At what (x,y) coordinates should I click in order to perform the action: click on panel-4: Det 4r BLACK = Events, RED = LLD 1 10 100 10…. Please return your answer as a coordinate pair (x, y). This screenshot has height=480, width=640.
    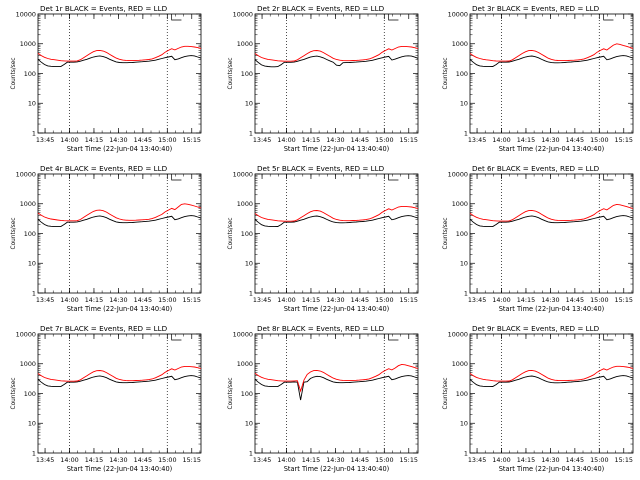
    Looking at the image, I should click on (106, 238).